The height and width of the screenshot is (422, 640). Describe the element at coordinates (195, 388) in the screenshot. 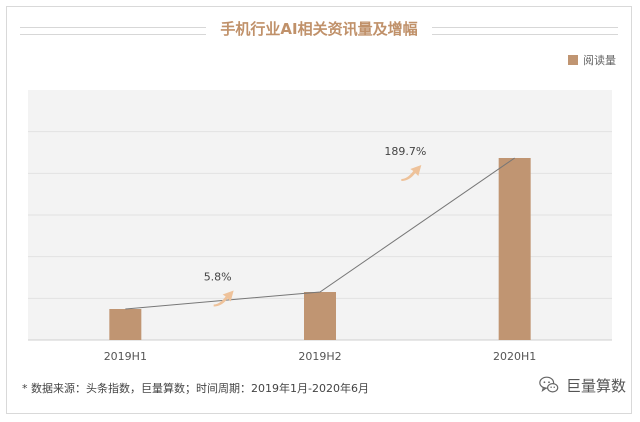

I see `source-note: * 数据来源：头条指数，巨量算数；时间周期：2019年1月-2020年6月` at that location.